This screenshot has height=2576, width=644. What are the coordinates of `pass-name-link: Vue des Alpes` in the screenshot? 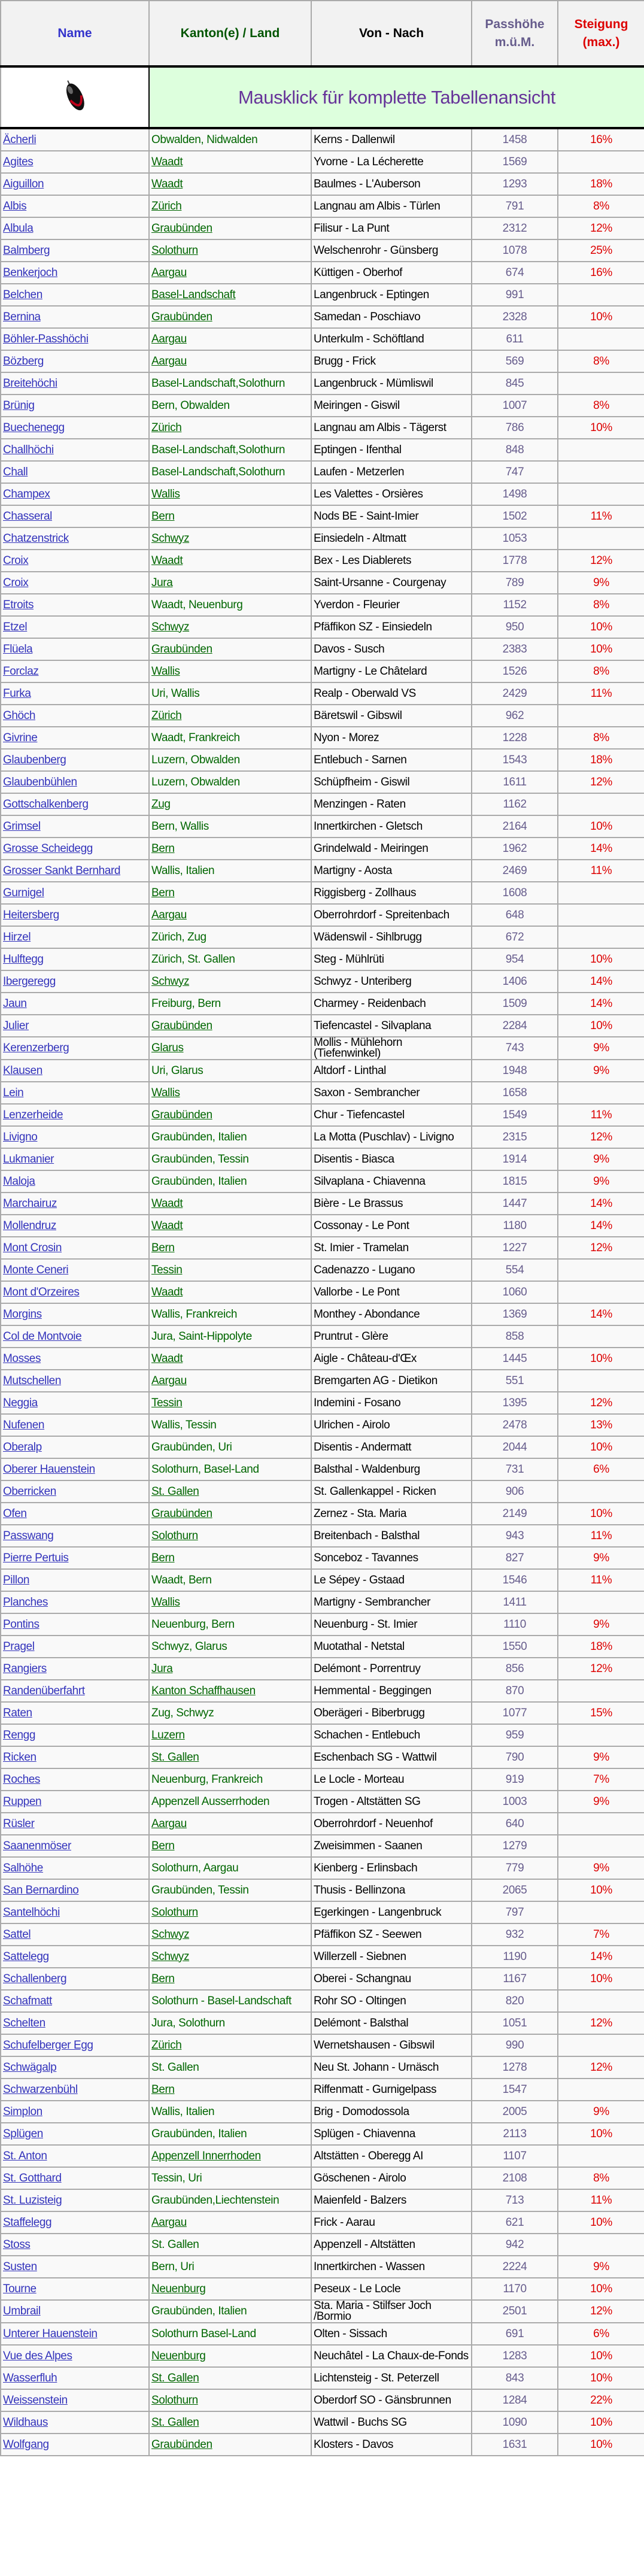 It's located at (37, 2355).